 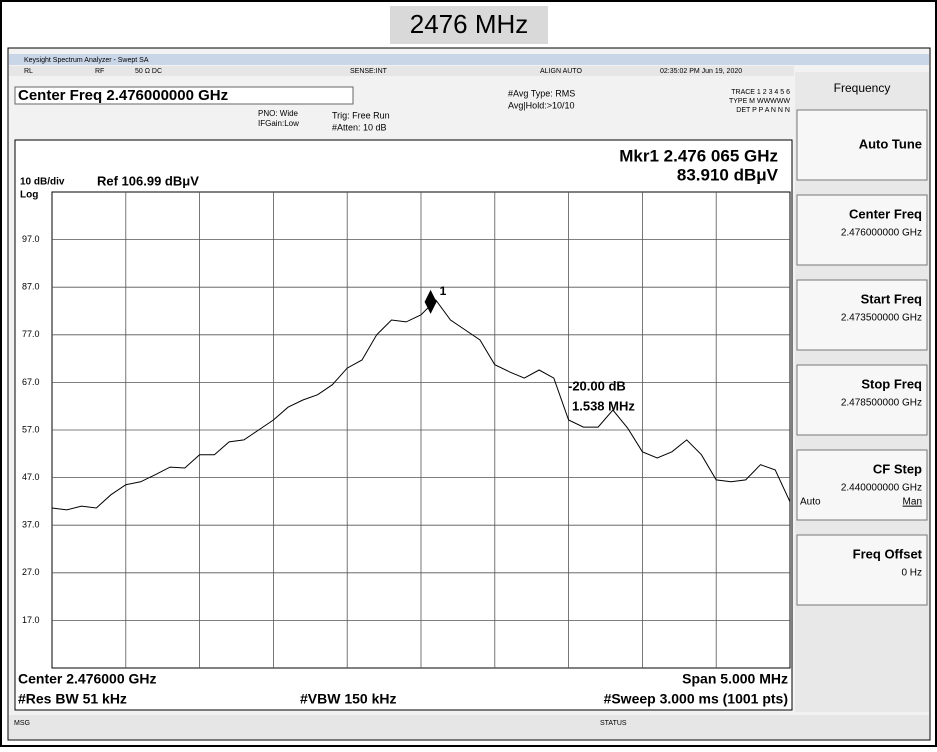 I want to click on y-tick-label: 47.0, so click(x=31, y=477).